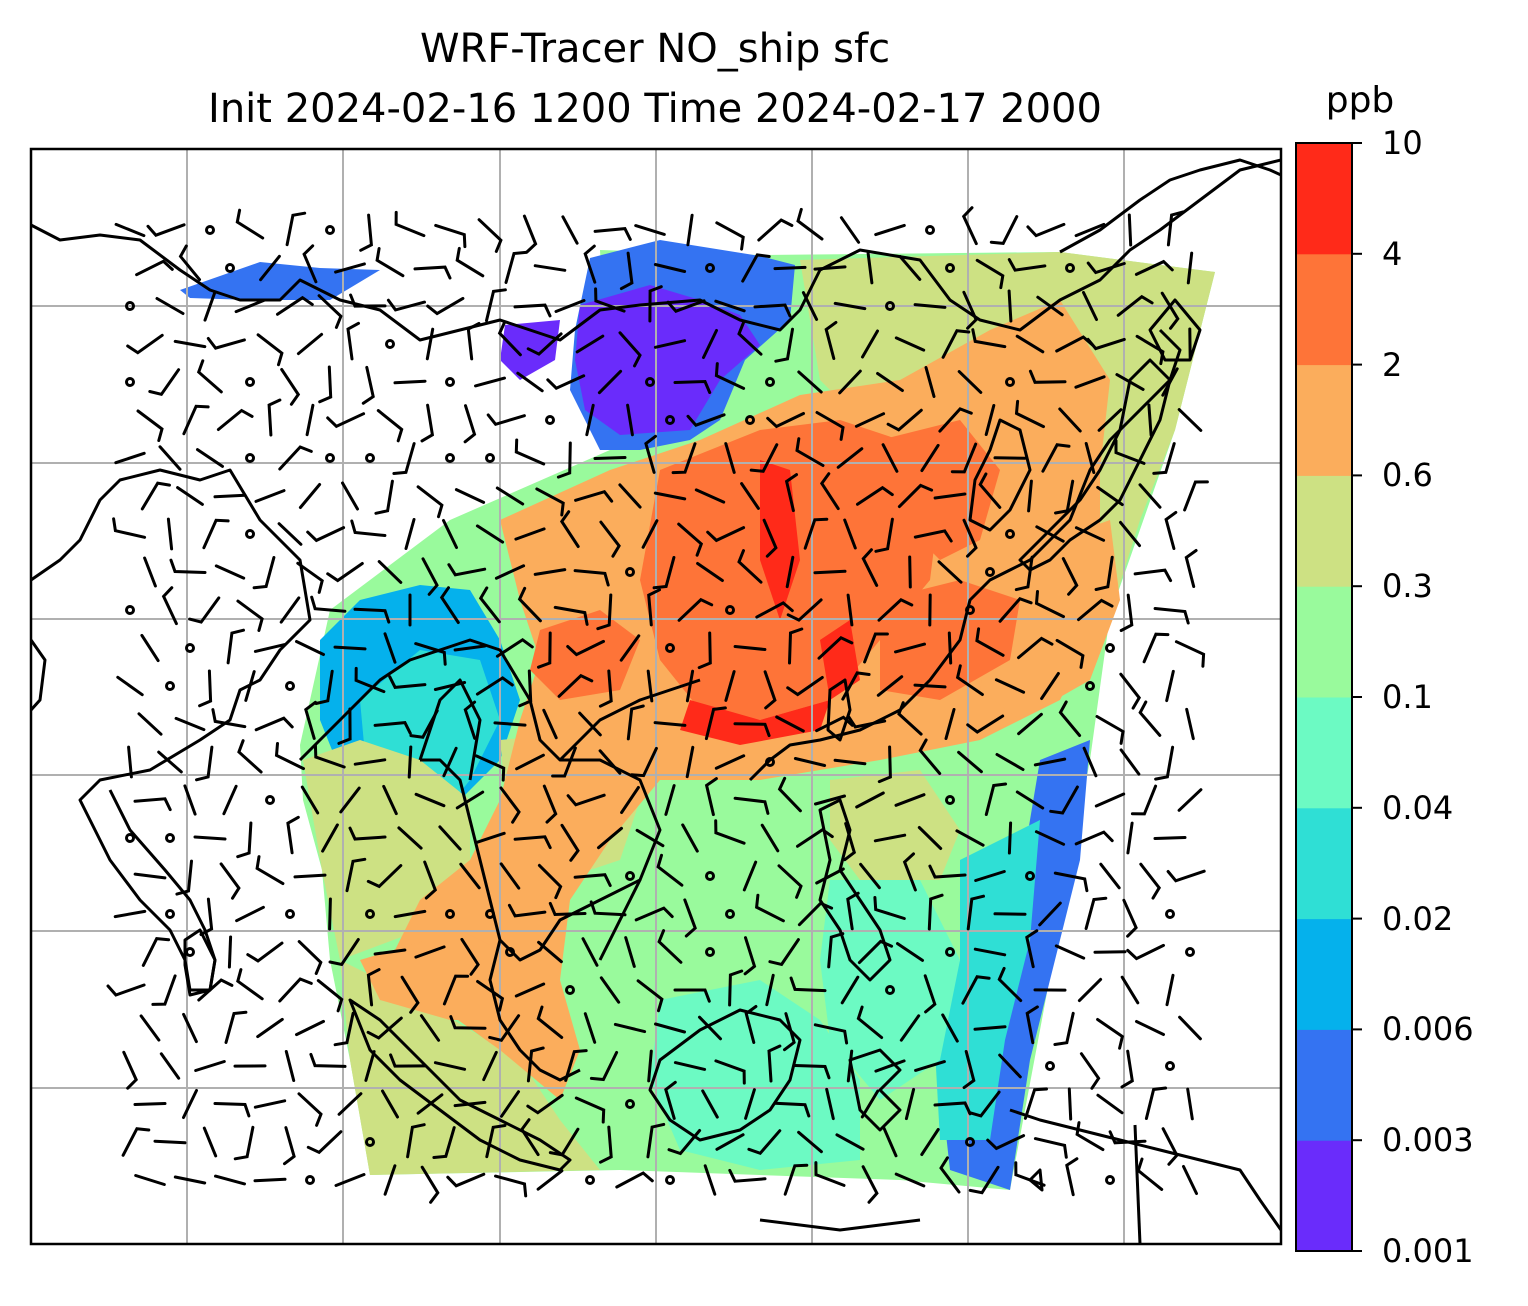 The width and height of the screenshot is (1528, 1306). I want to click on field-moderate-south, so click(470, 1067).